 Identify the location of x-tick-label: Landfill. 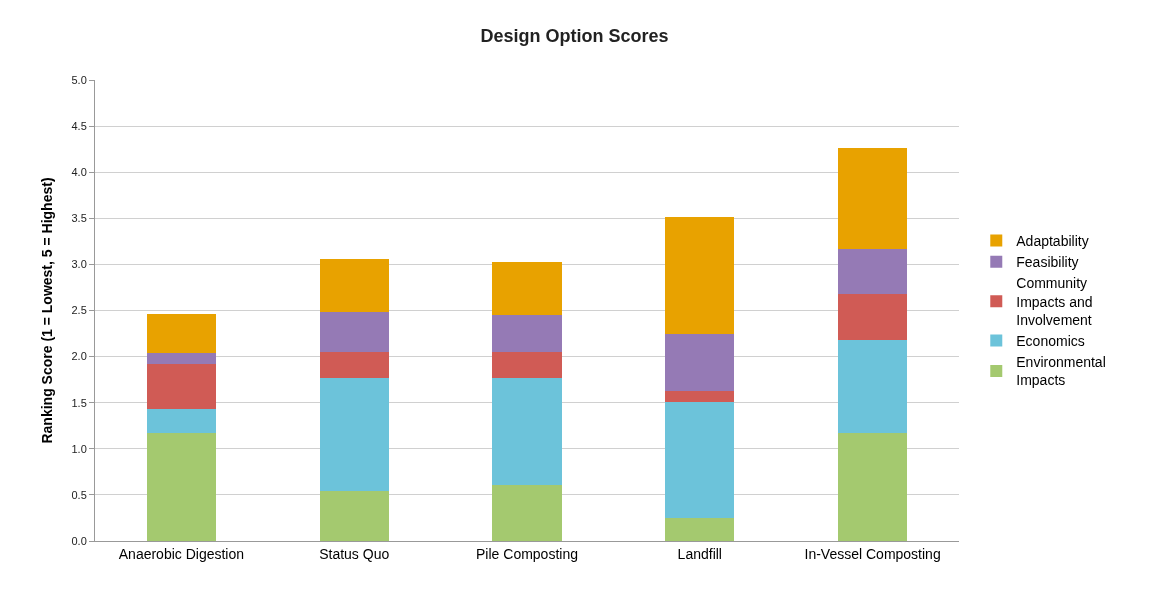
(699, 553).